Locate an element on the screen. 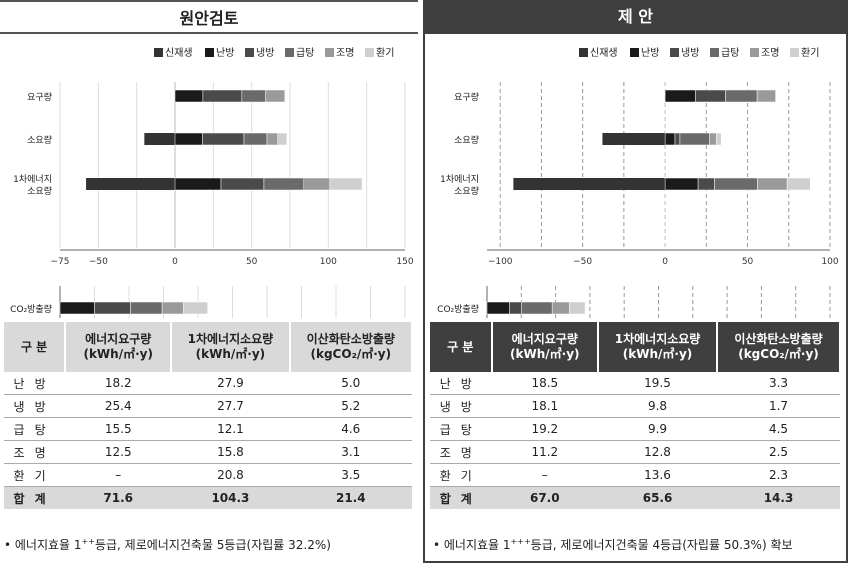 This screenshot has width=848, height=563. table-cell: 21.4 is located at coordinates (350, 497).